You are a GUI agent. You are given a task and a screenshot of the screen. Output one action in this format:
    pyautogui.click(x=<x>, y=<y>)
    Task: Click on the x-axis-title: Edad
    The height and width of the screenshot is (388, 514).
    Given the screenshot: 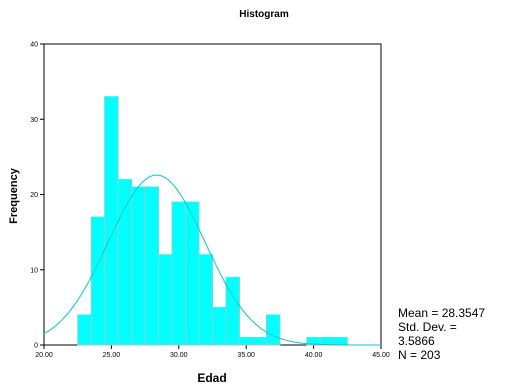 What is the action you would take?
    pyautogui.click(x=211, y=378)
    